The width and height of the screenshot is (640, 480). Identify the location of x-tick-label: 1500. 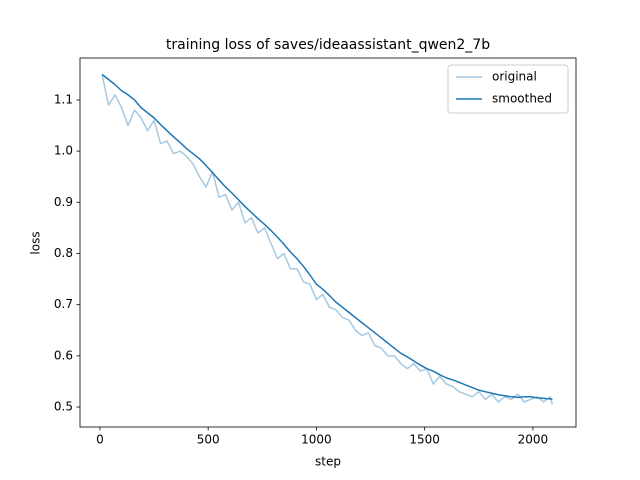
(424, 440).